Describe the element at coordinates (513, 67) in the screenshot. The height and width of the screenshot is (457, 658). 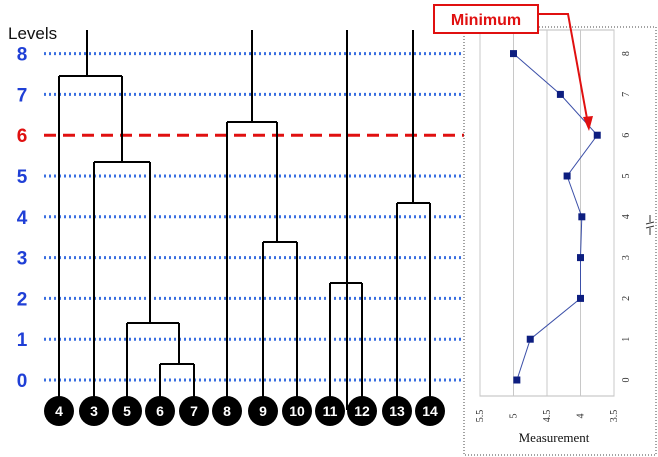
I see `minimum-callout: Minimum` at that location.